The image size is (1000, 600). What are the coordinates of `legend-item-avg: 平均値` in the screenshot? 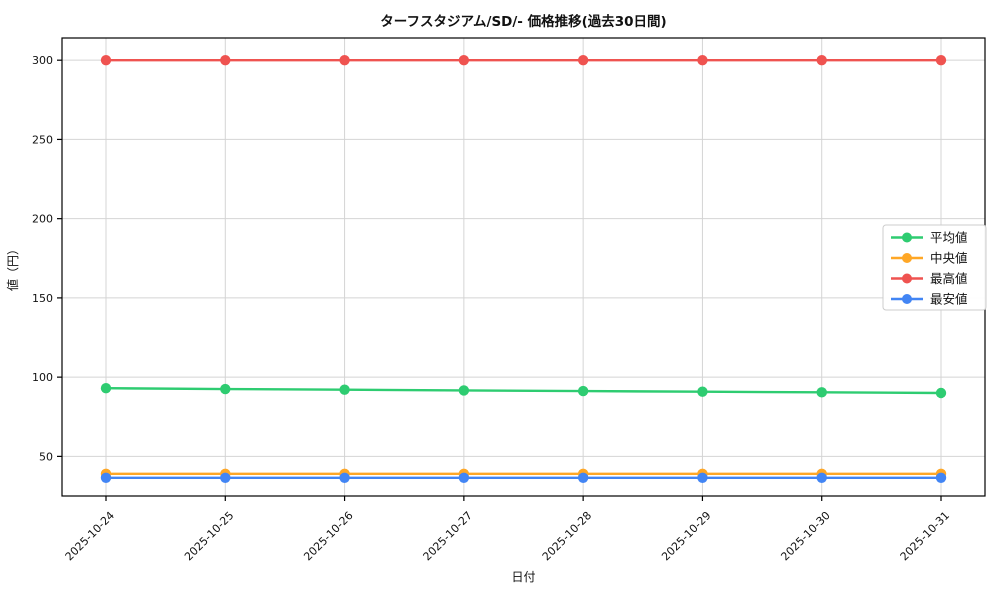 It's located at (929, 237).